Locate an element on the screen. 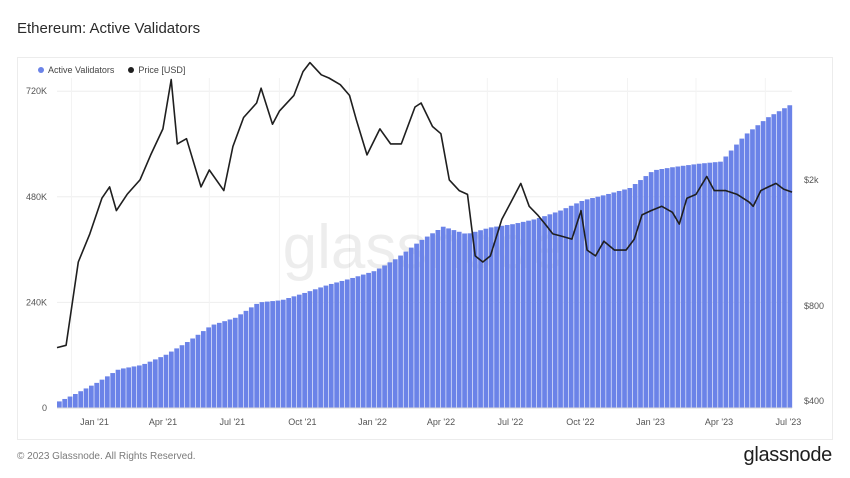  legend-item-active-validators: Active Validators is located at coordinates (76, 70).